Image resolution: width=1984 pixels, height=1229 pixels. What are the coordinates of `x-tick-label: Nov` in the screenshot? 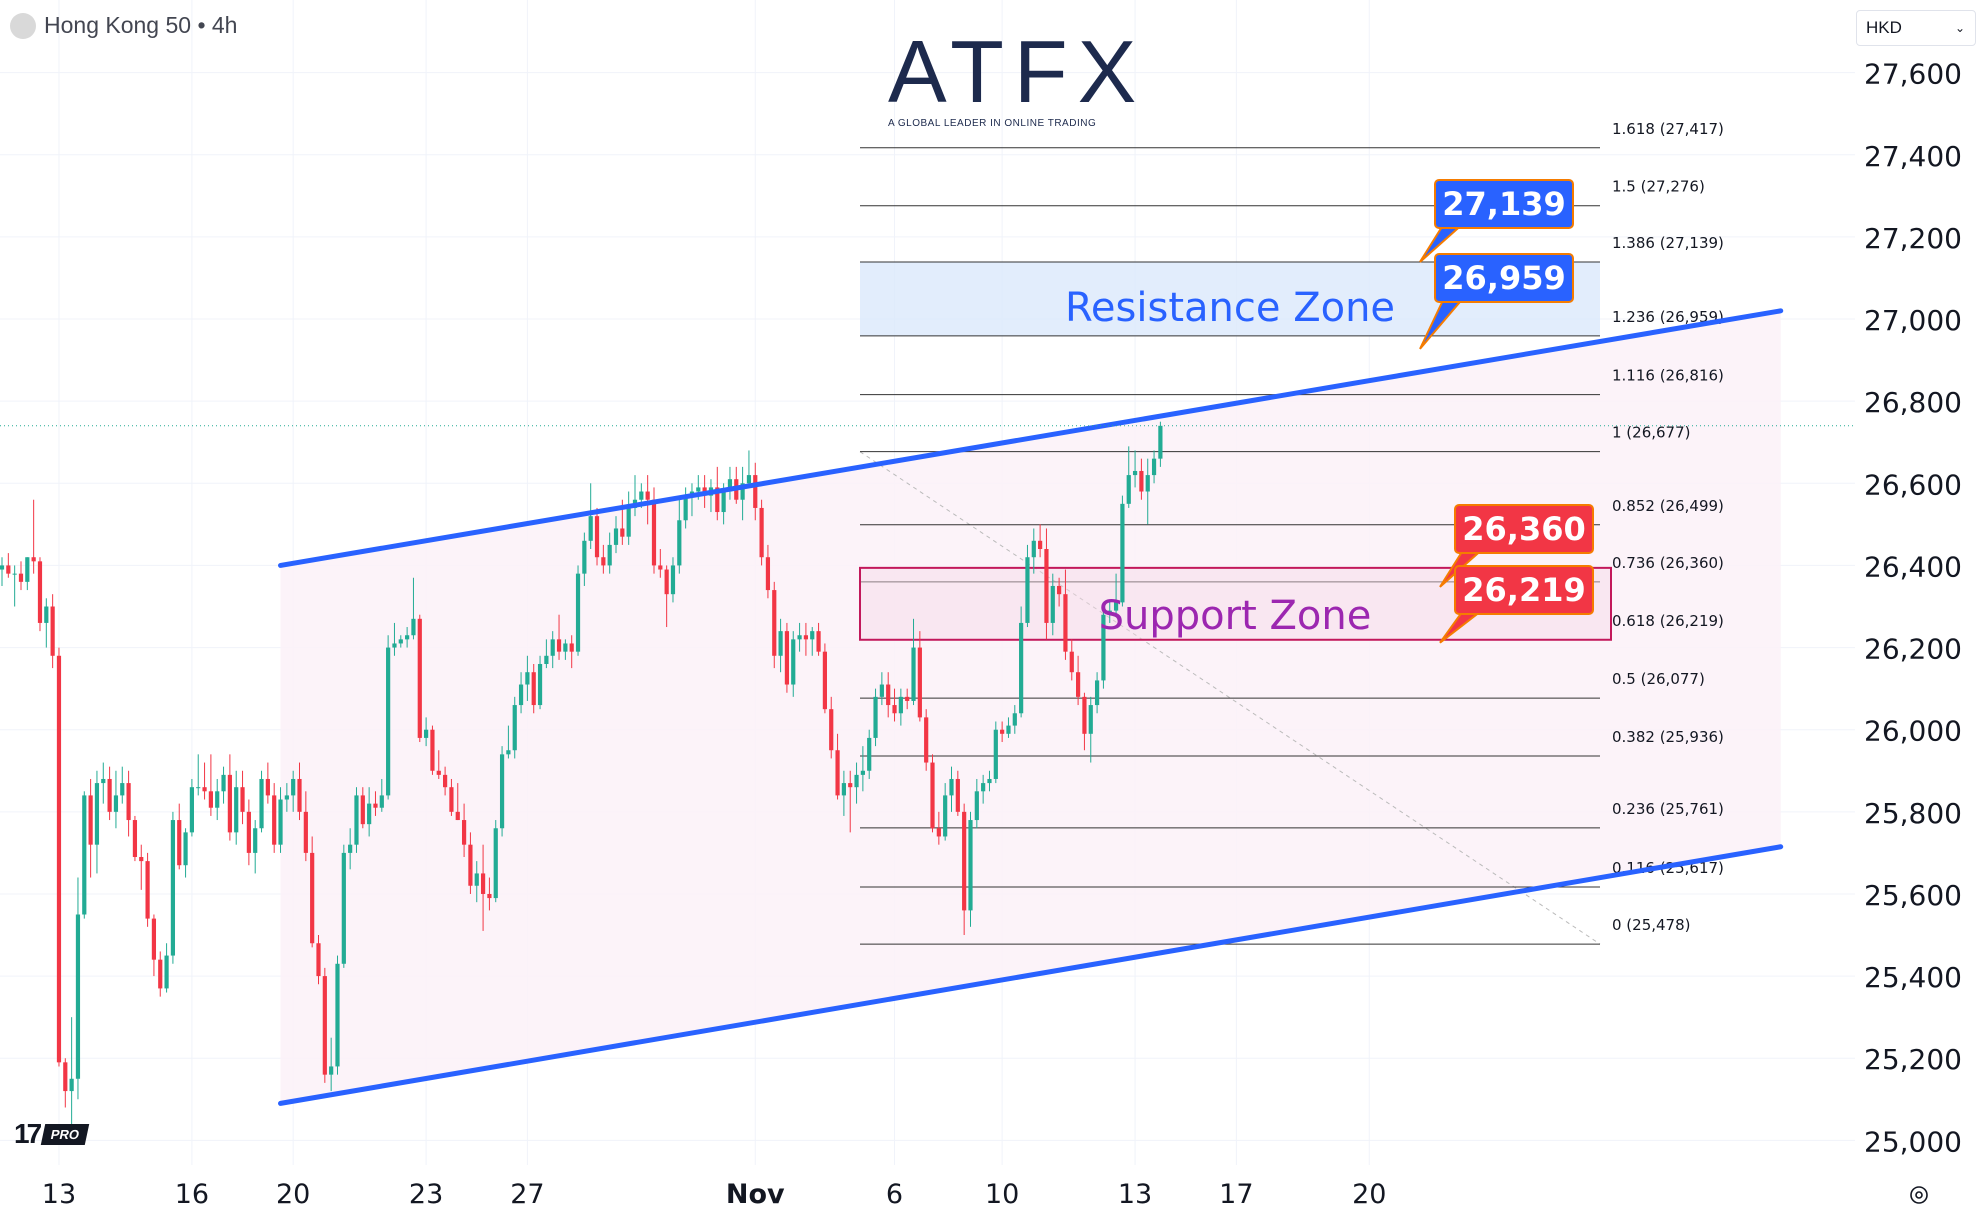 It's located at (755, 1194).